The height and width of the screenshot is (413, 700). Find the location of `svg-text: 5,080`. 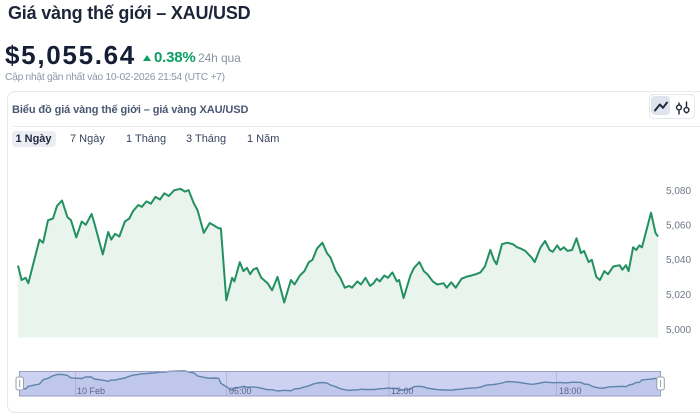

svg-text: 5,080 is located at coordinates (678, 191).